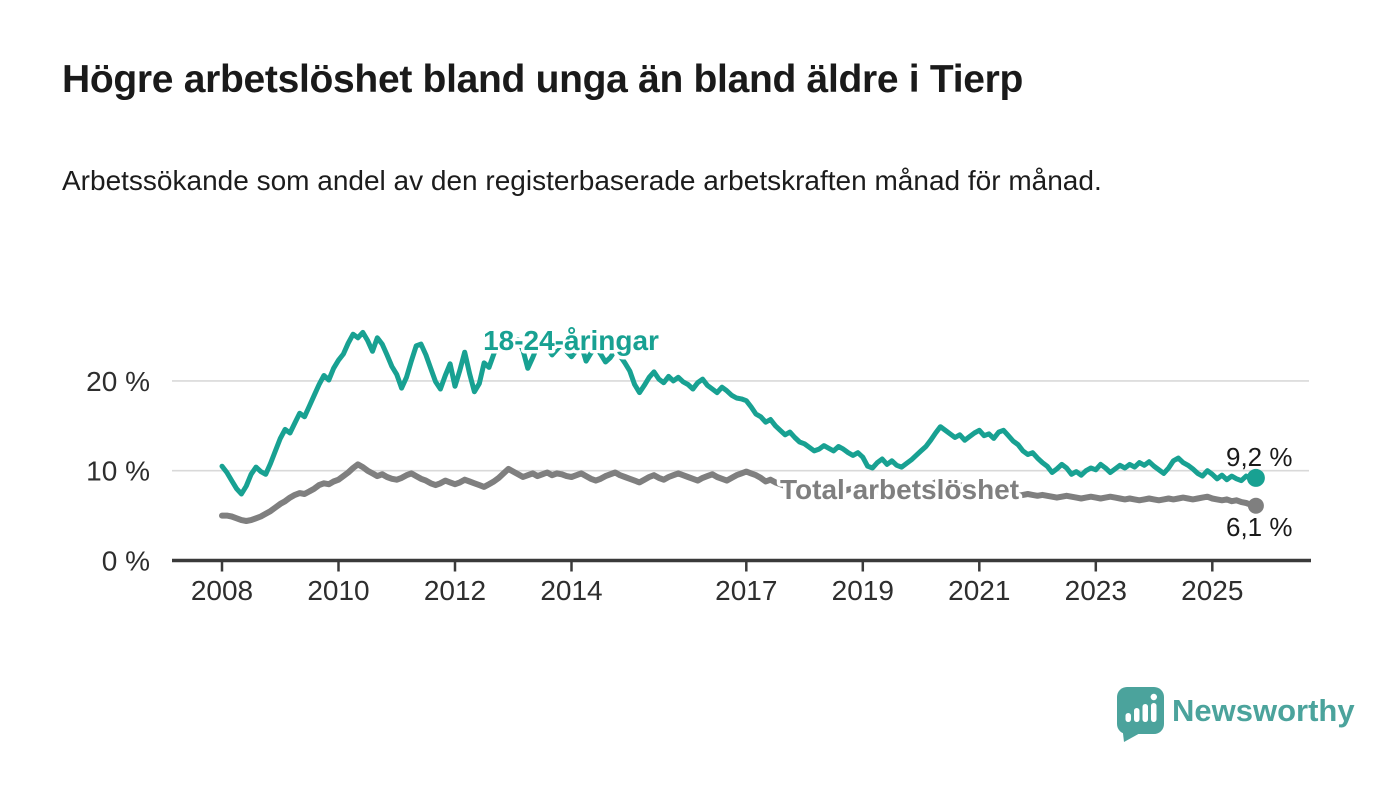 This screenshot has height=794, width=1400. Describe the element at coordinates (222, 590) in the screenshot. I see `x-tick-label-2008: 2008` at that location.